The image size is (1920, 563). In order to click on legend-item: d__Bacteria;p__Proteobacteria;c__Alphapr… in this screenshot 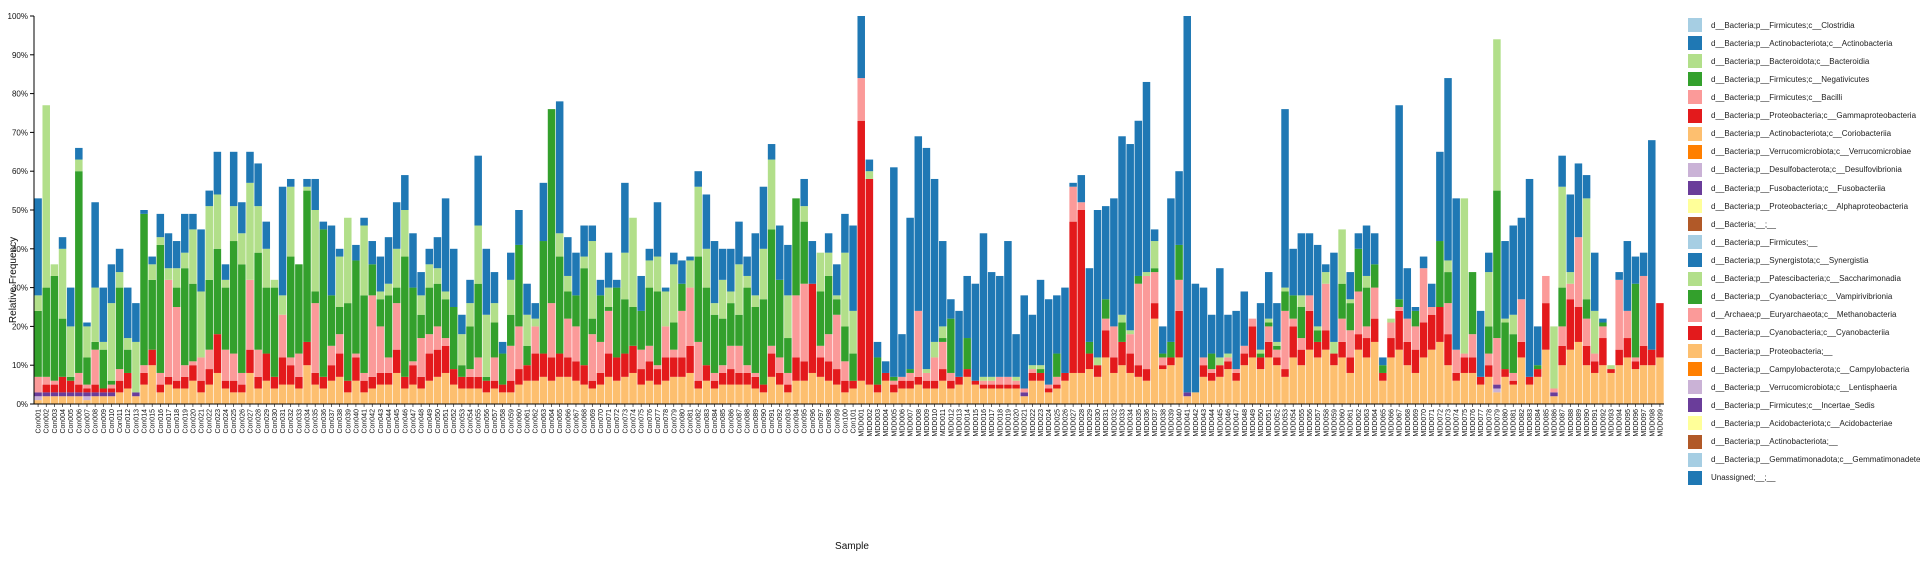, I will do `click(1803, 206)`.